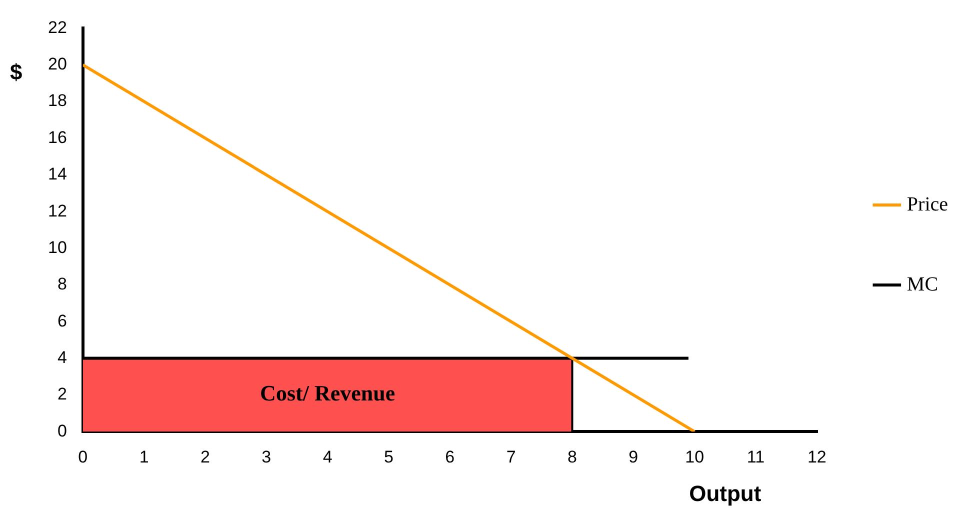 Image resolution: width=969 pixels, height=518 pixels. What do you see at coordinates (572, 456) in the screenshot?
I see `x-tick-label: 8` at bounding box center [572, 456].